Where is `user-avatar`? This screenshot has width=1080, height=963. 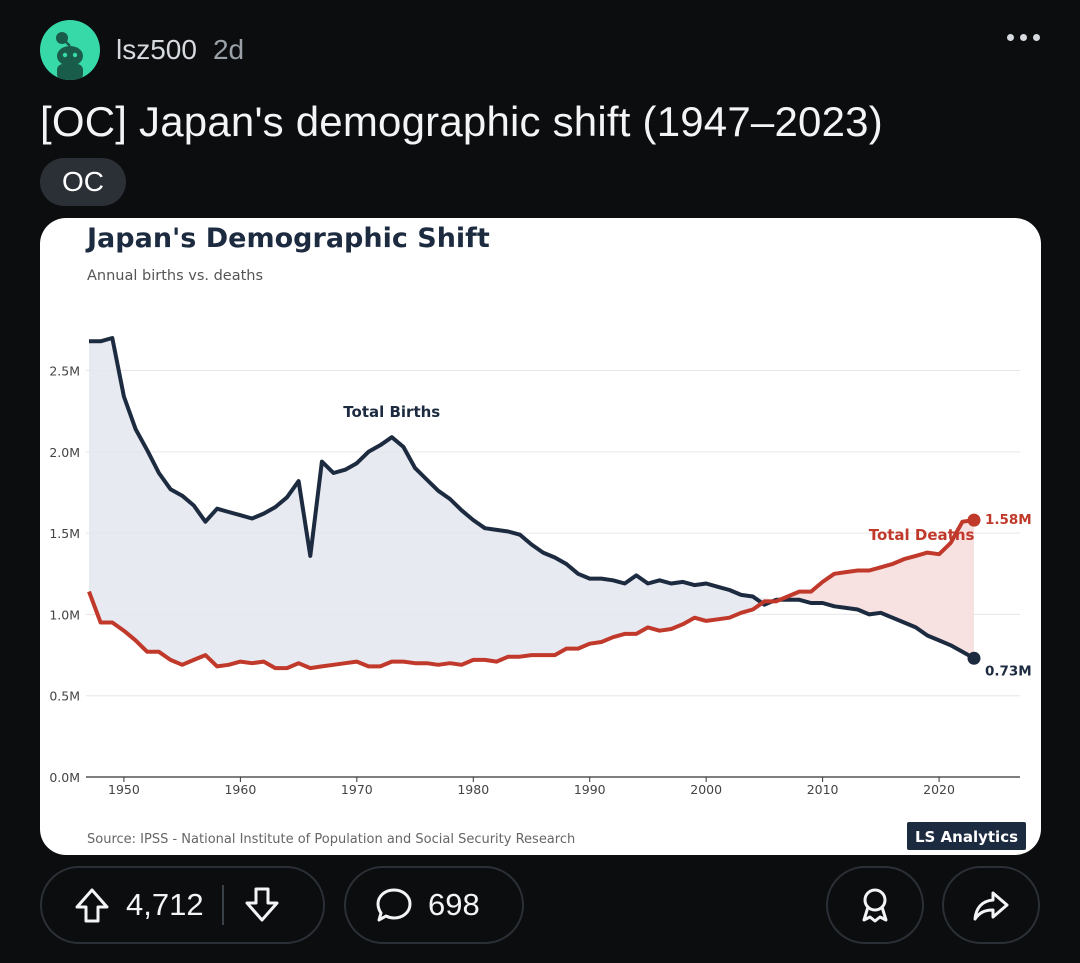
user-avatar is located at coordinates (70, 50).